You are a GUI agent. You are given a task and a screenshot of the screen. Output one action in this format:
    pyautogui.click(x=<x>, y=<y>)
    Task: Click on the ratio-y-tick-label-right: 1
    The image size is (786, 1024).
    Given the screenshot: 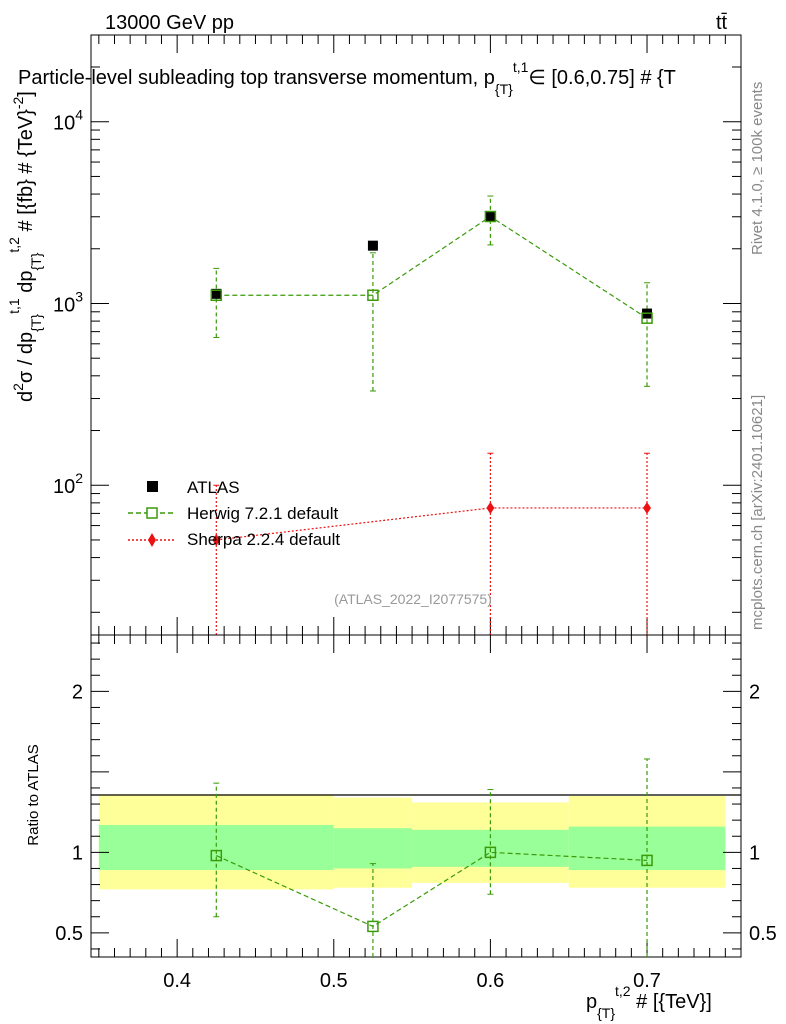 What is the action you would take?
    pyautogui.click(x=754, y=853)
    